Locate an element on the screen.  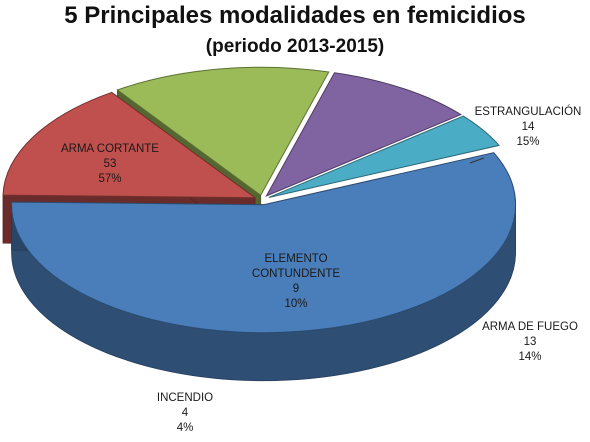
data-label-incendio: INCENDIO 4 4% is located at coordinates (185, 413).